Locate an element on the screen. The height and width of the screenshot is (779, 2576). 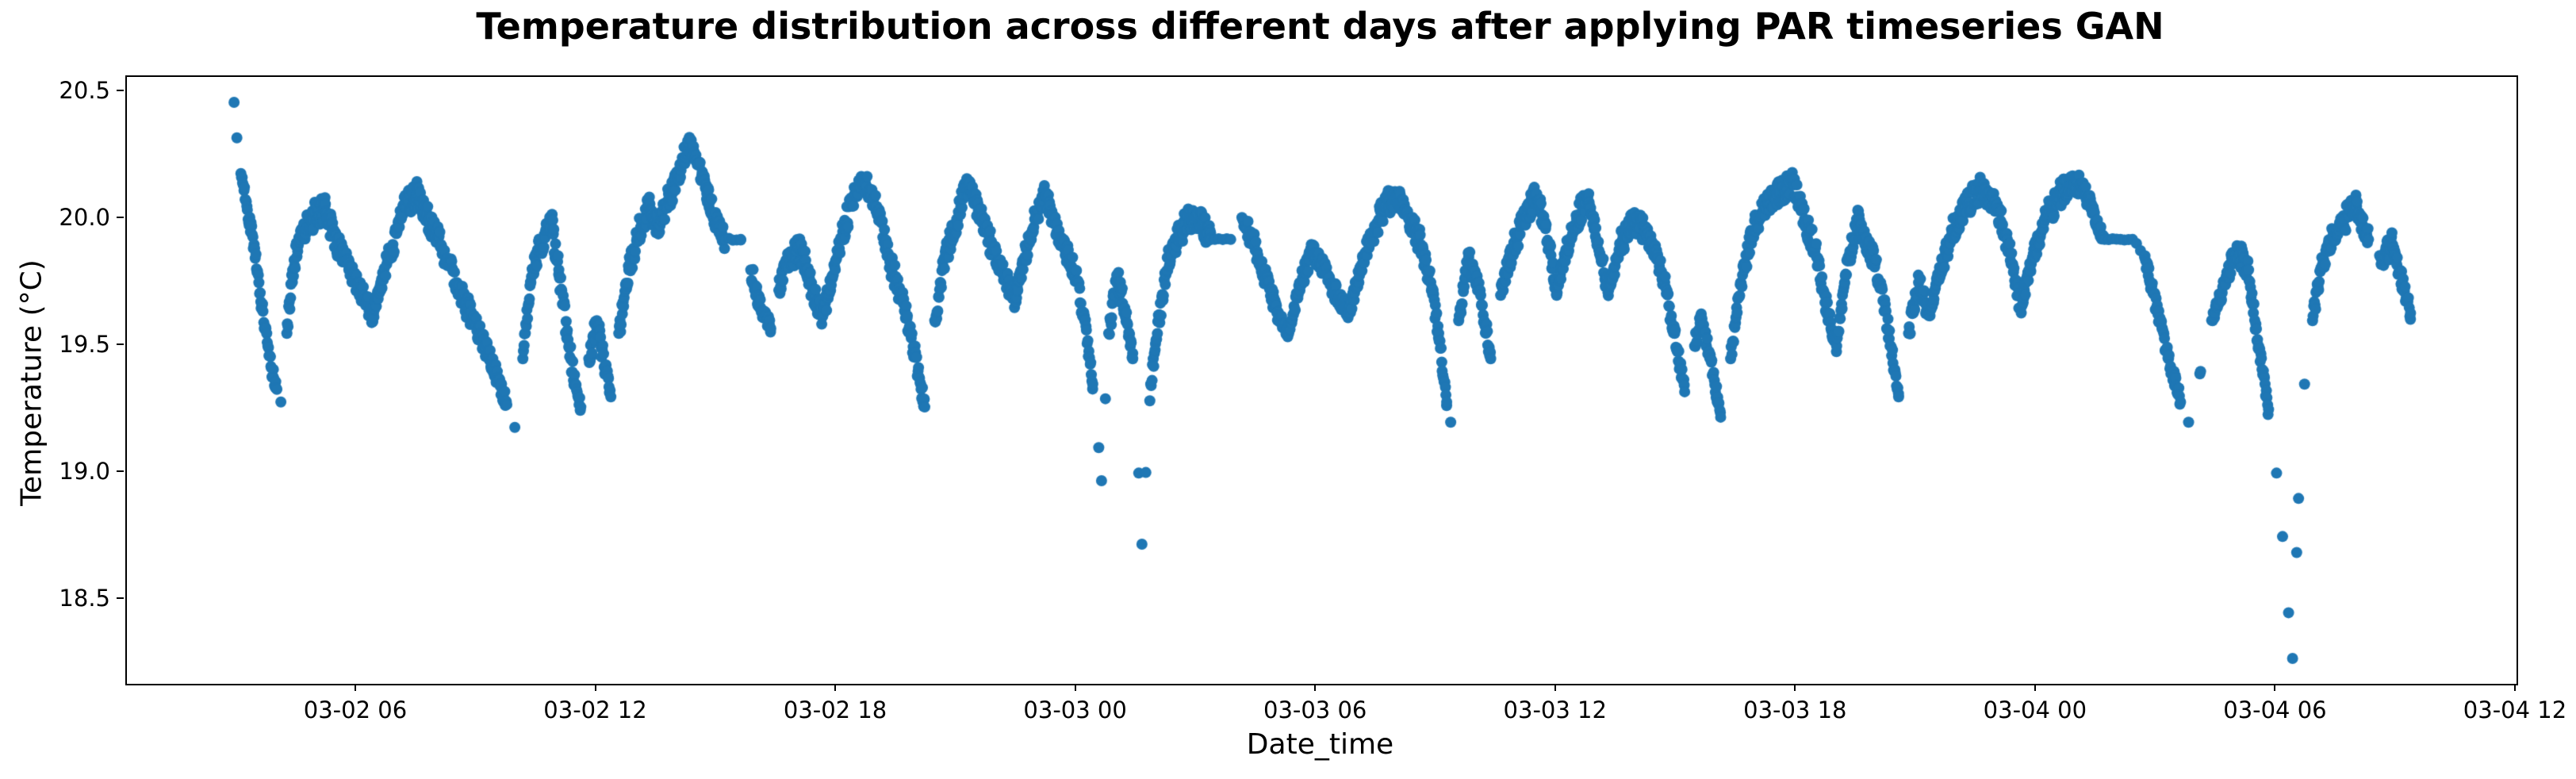
x-tick-label: 03-02 06 is located at coordinates (355, 709).